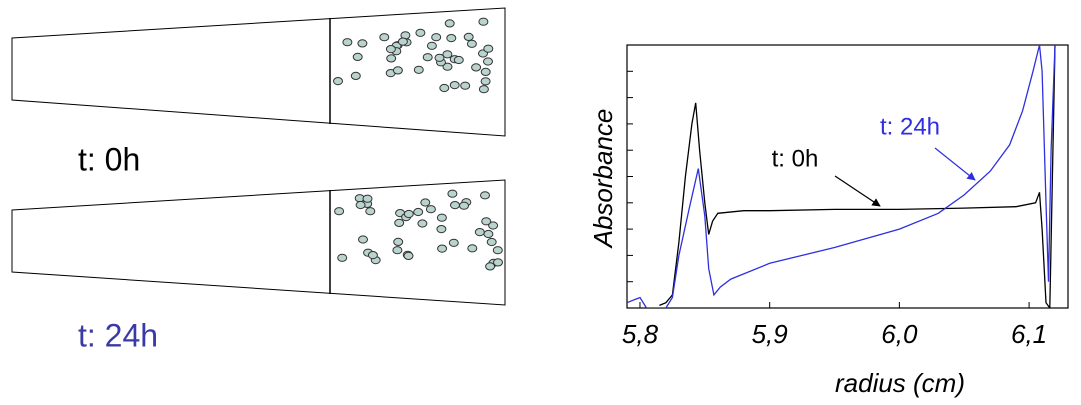  Describe the element at coordinates (910, 126) in the screenshot. I see `series-label: t: 24h` at that location.